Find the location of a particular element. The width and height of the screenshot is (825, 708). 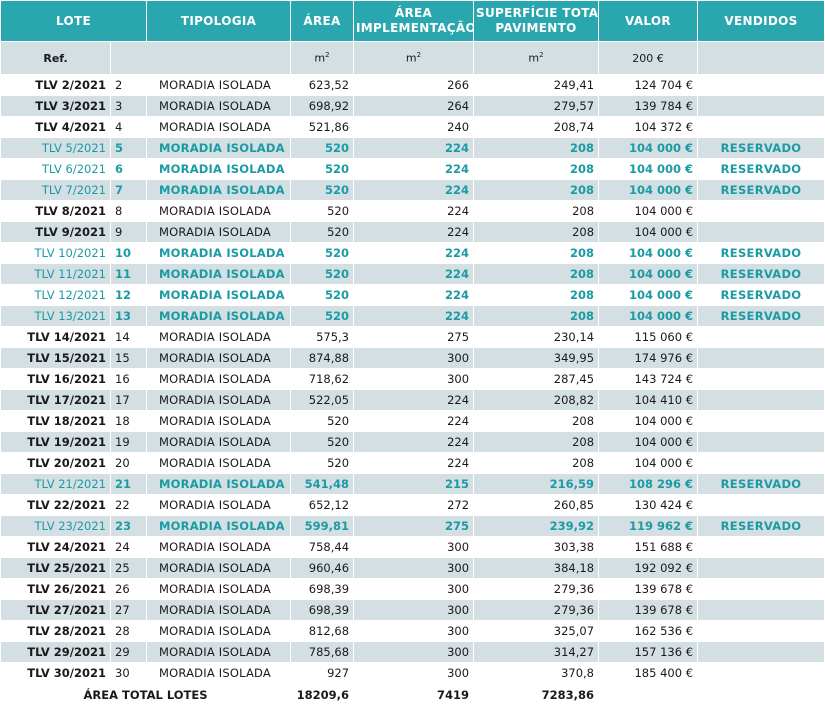

lot-superficie: 260,85 is located at coordinates (536, 505).